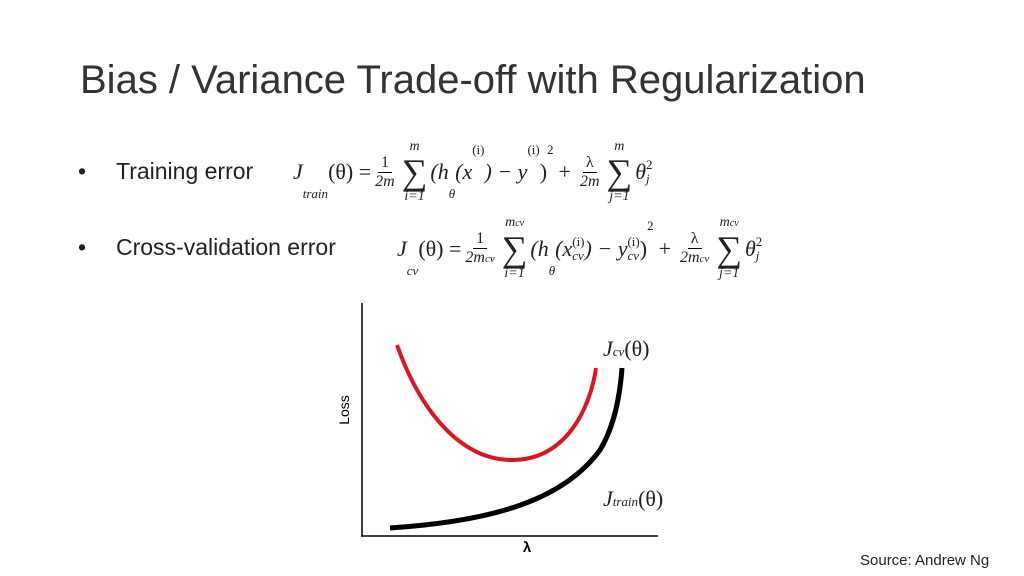 This screenshot has width=1024, height=576. What do you see at coordinates (527, 547) in the screenshot?
I see `x-axis-label: λ` at bounding box center [527, 547].